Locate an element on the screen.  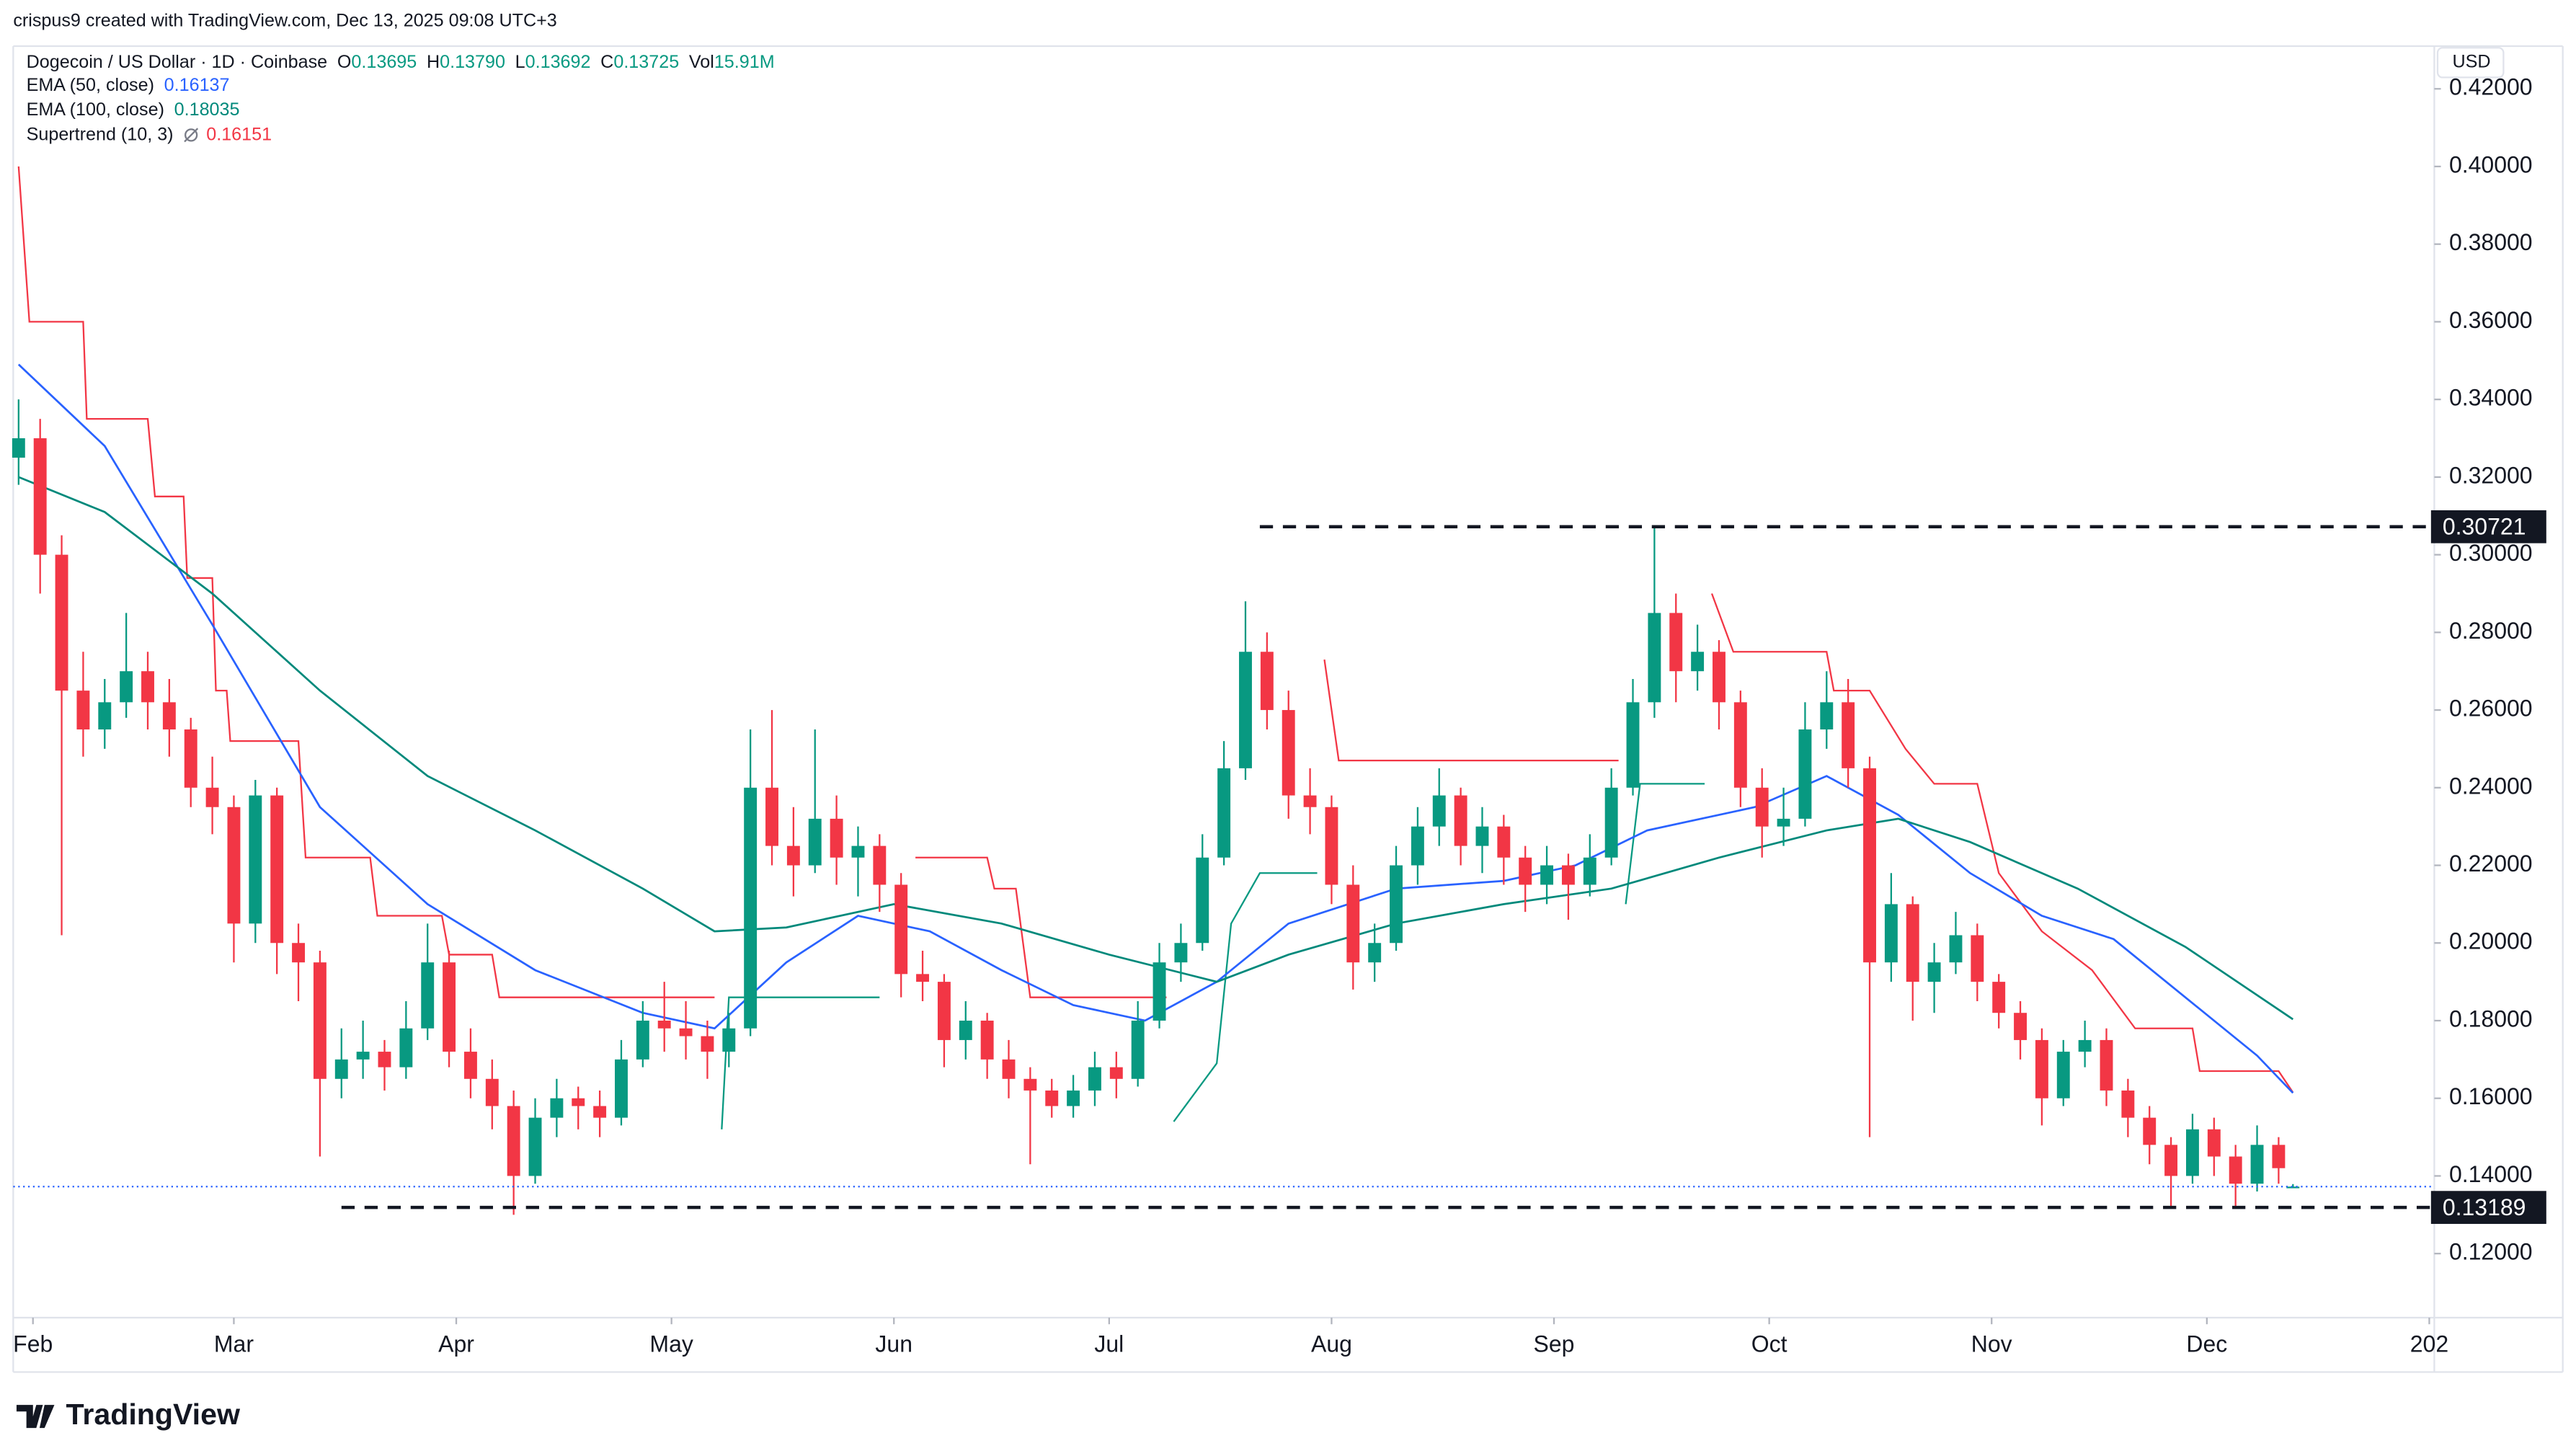
legend-name: Supertrend (10, 3) is located at coordinates (101, 134).